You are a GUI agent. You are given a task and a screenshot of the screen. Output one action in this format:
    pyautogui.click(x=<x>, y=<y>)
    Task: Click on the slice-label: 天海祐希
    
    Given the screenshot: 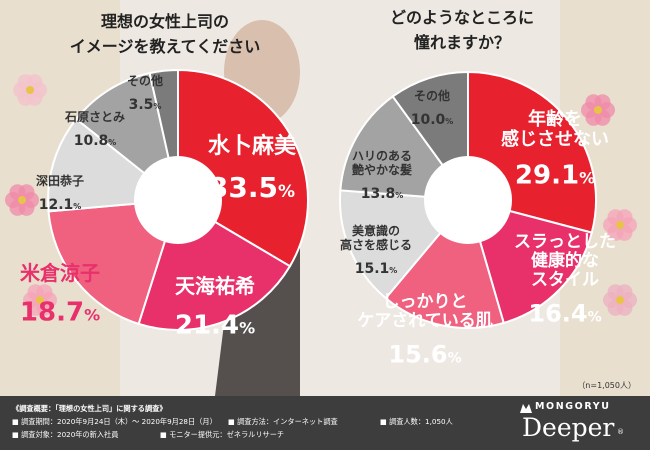 What is the action you would take?
    pyautogui.click(x=215, y=286)
    